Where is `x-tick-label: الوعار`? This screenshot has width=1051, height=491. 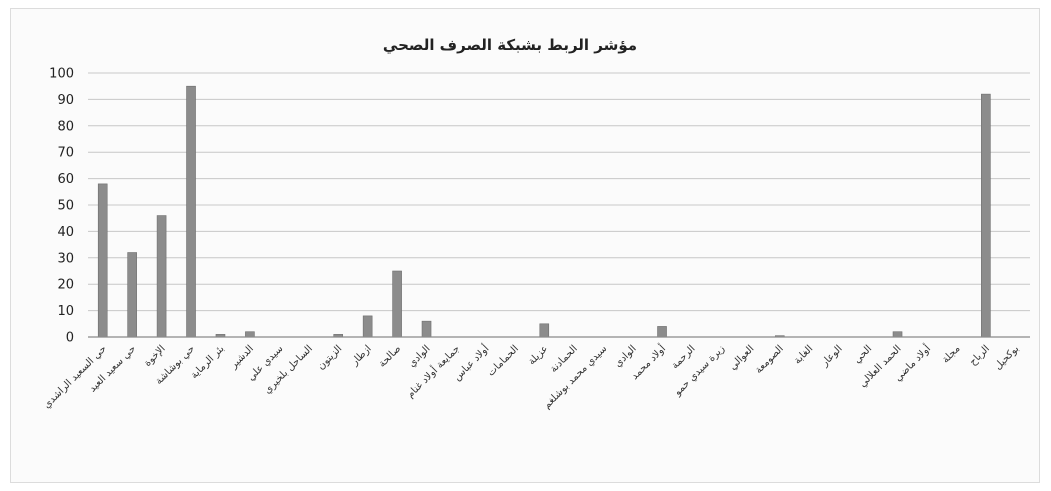 x-tick-label: الوعار is located at coordinates (832, 356).